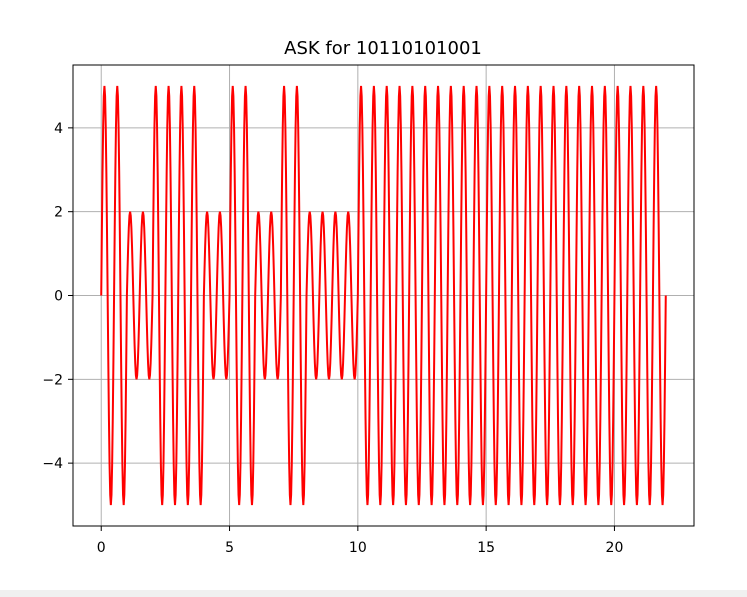 The height and width of the screenshot is (597, 747). Describe the element at coordinates (373, 593) in the screenshot. I see `bottom-strip` at that location.